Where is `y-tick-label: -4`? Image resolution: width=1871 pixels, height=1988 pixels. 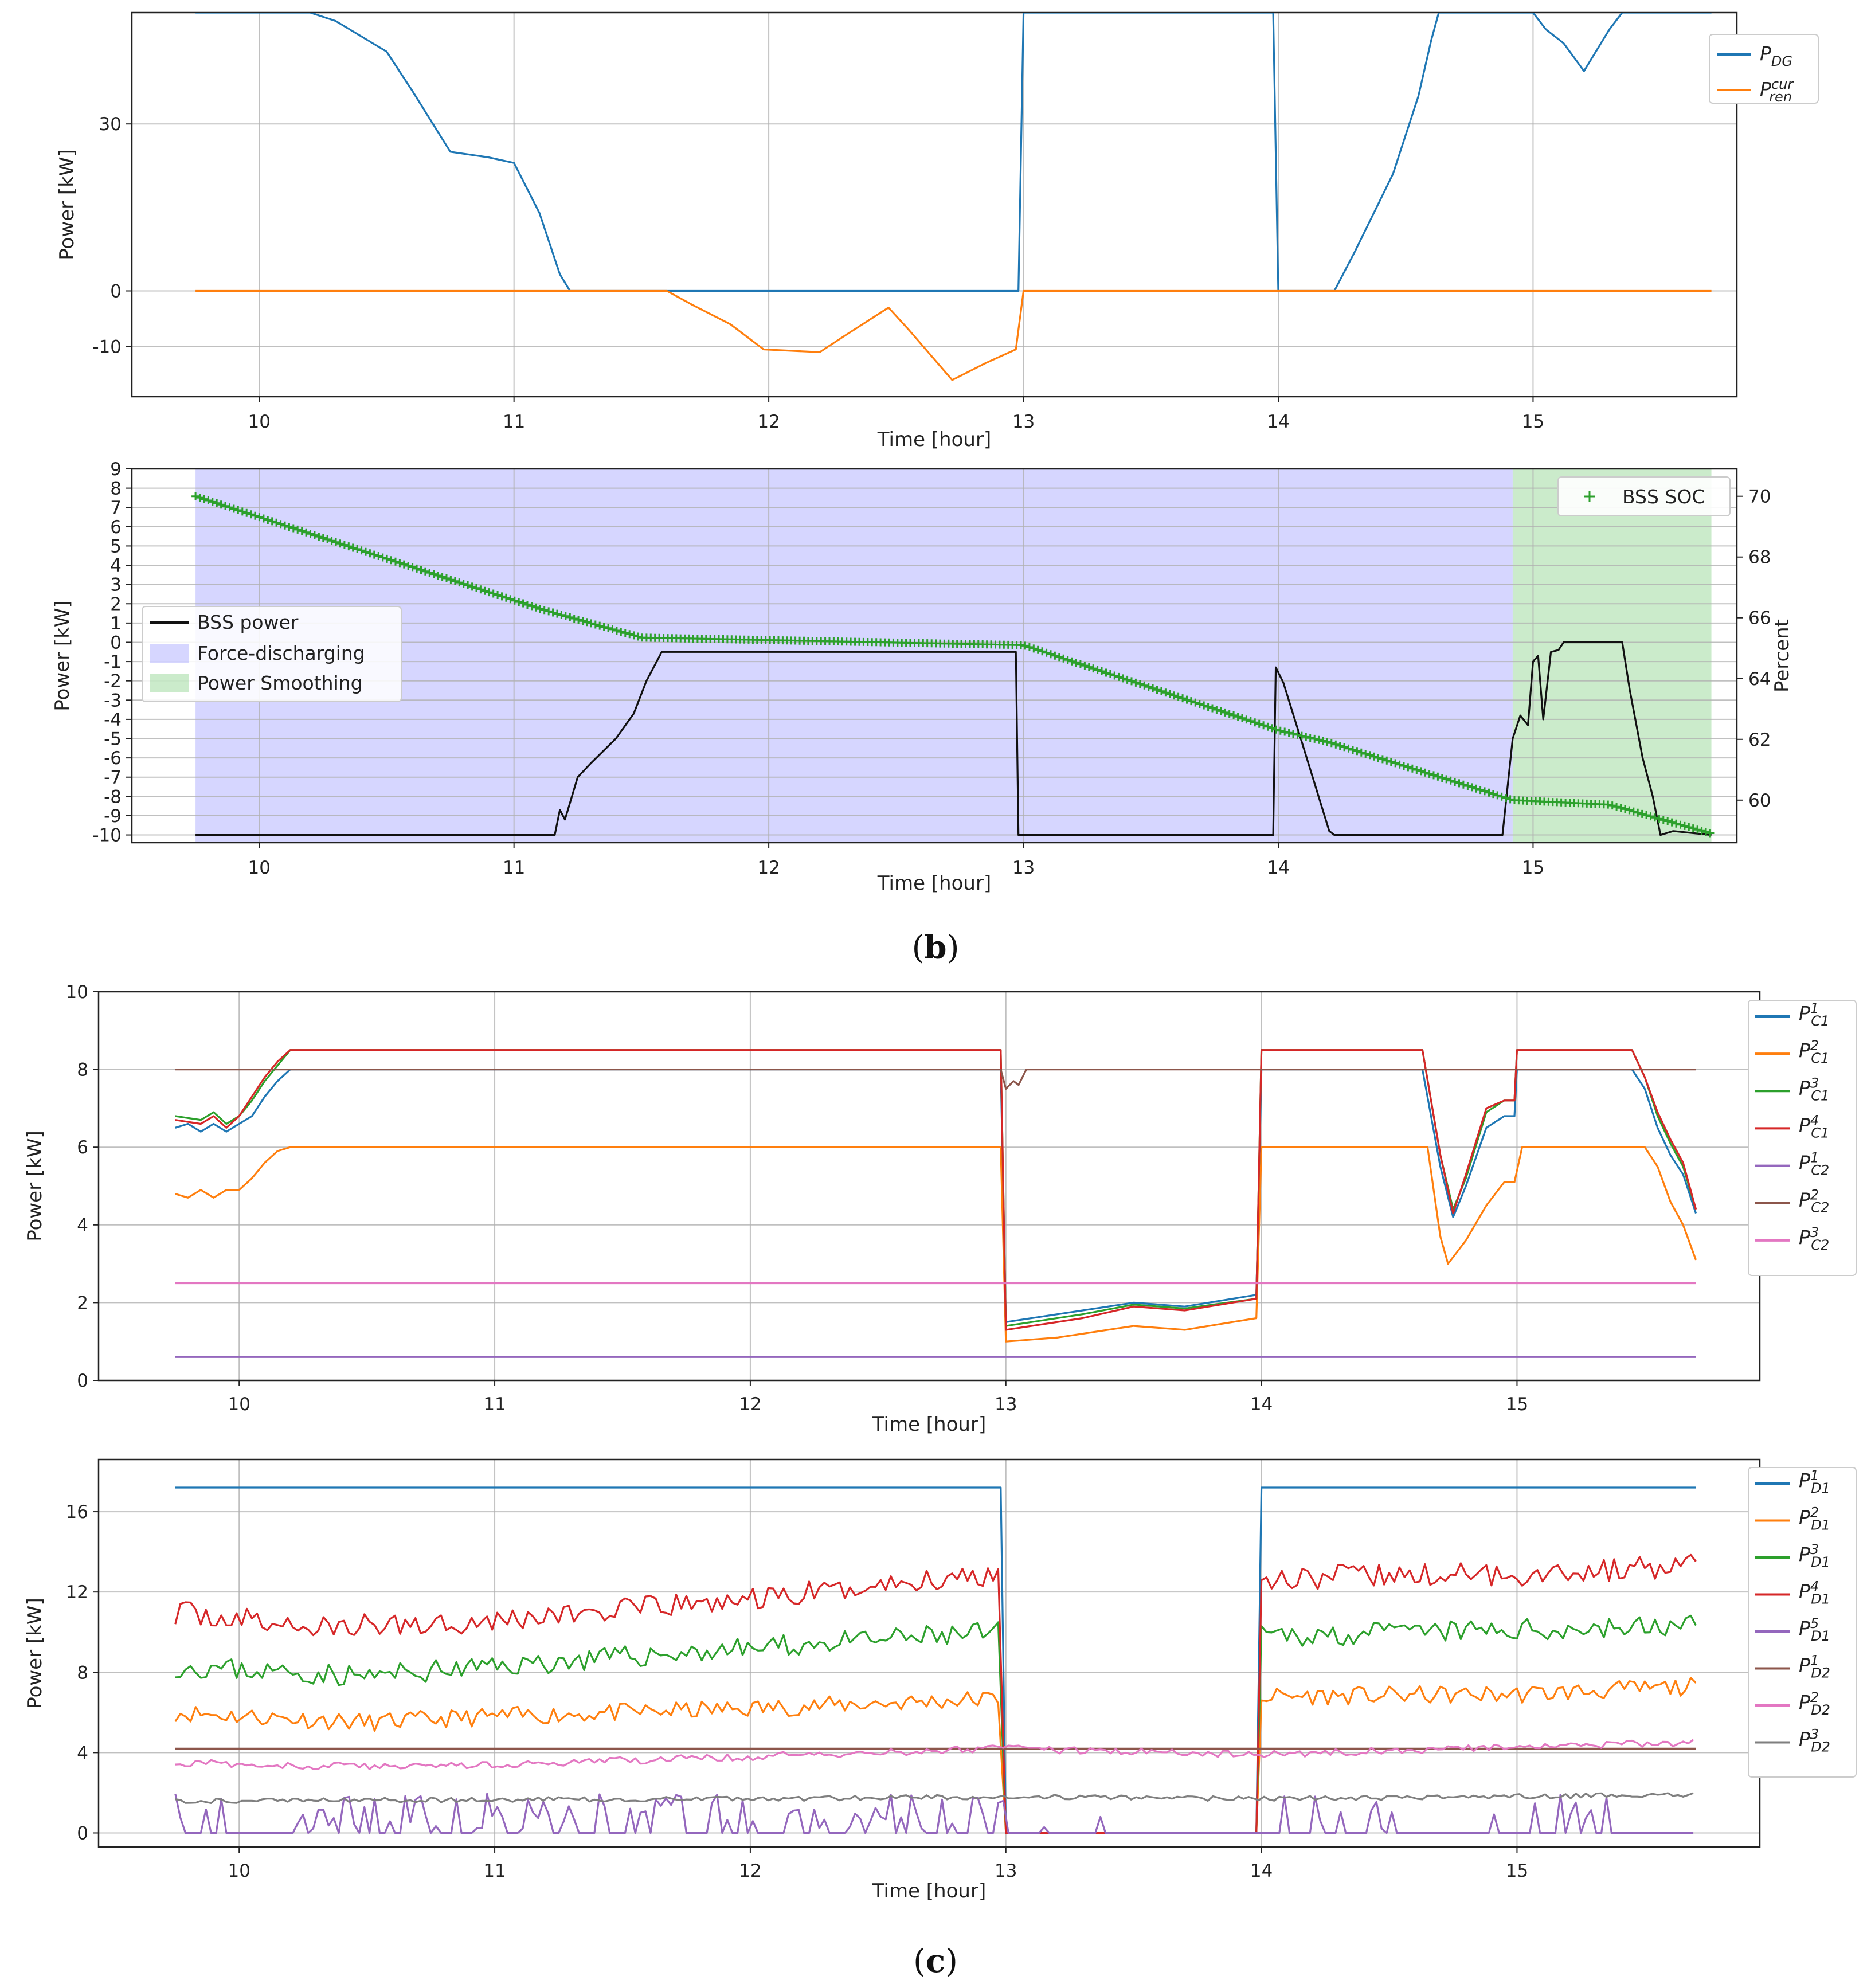
y-tick-label: -4 is located at coordinates (113, 720).